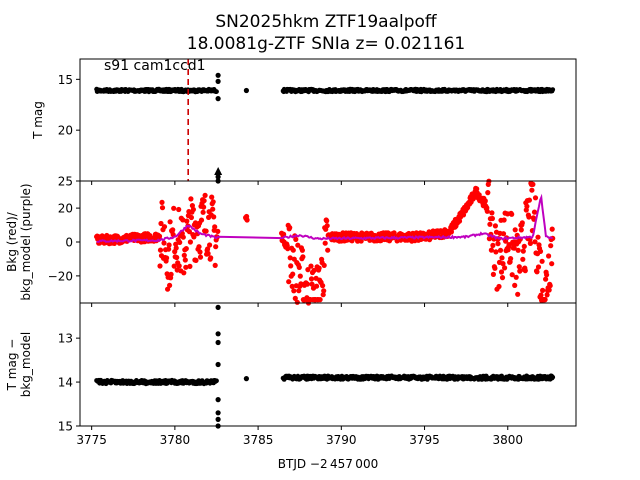  Describe the element at coordinates (341, 440) in the screenshot. I see `x-tick-label: 3790` at that location.